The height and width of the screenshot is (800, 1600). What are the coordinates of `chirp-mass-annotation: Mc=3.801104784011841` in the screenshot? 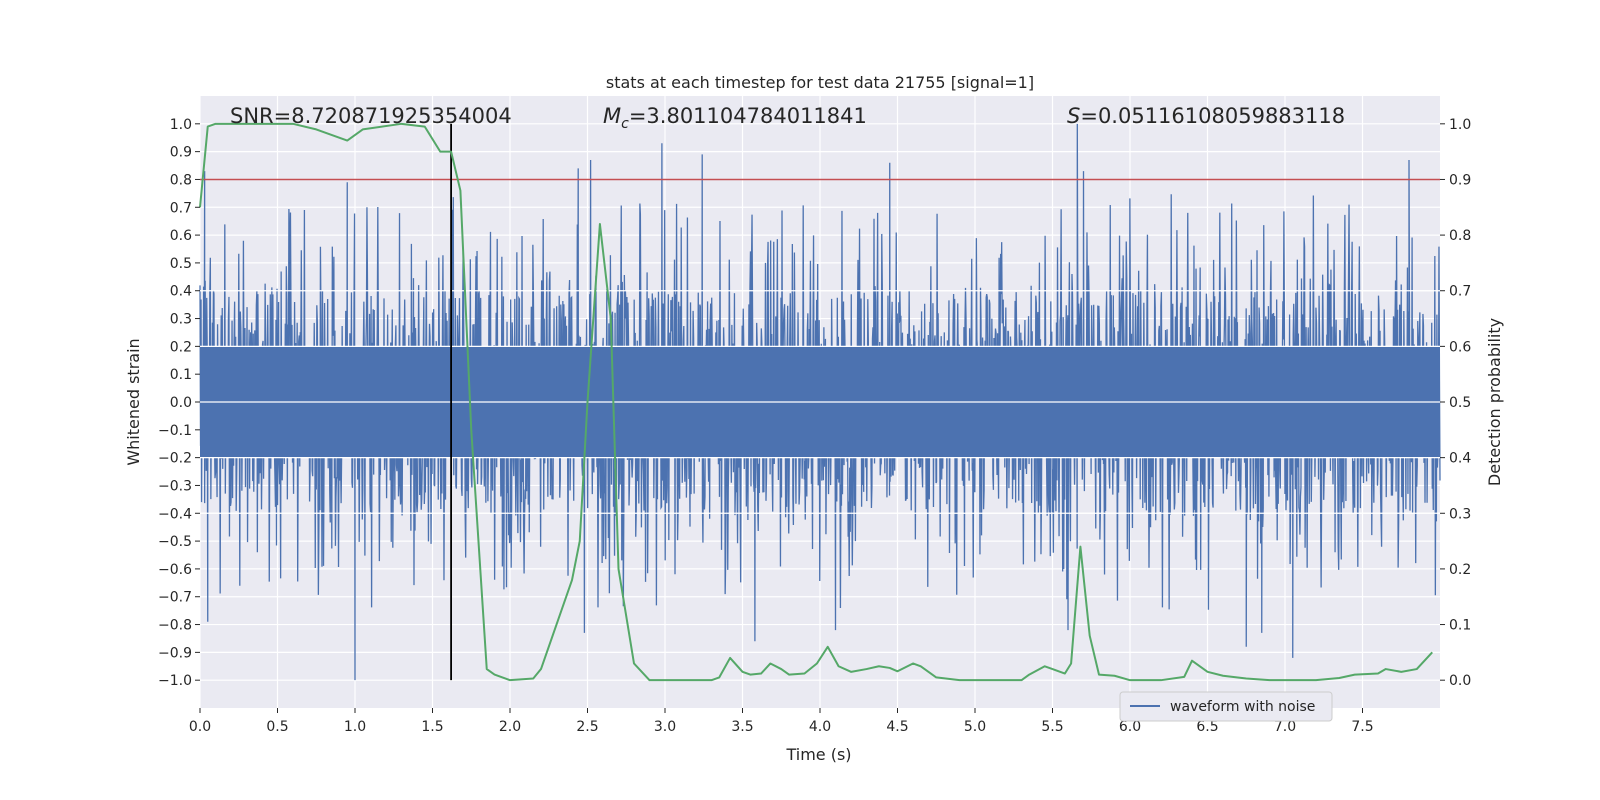 It's located at (735, 118).